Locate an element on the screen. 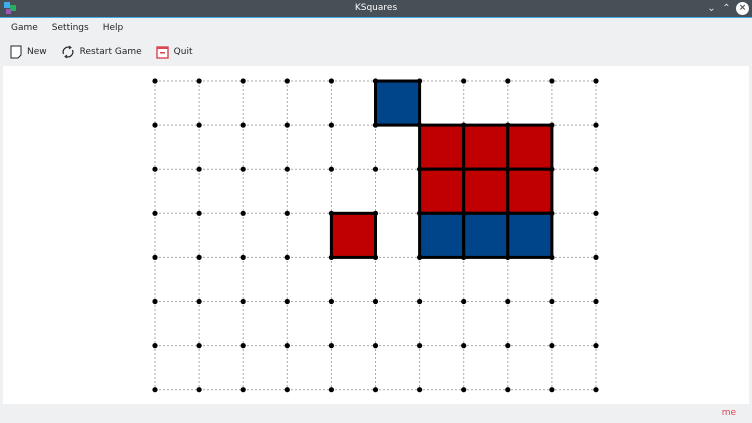 The image size is (752, 423). window-title: KSquares is located at coordinates (376, 8).